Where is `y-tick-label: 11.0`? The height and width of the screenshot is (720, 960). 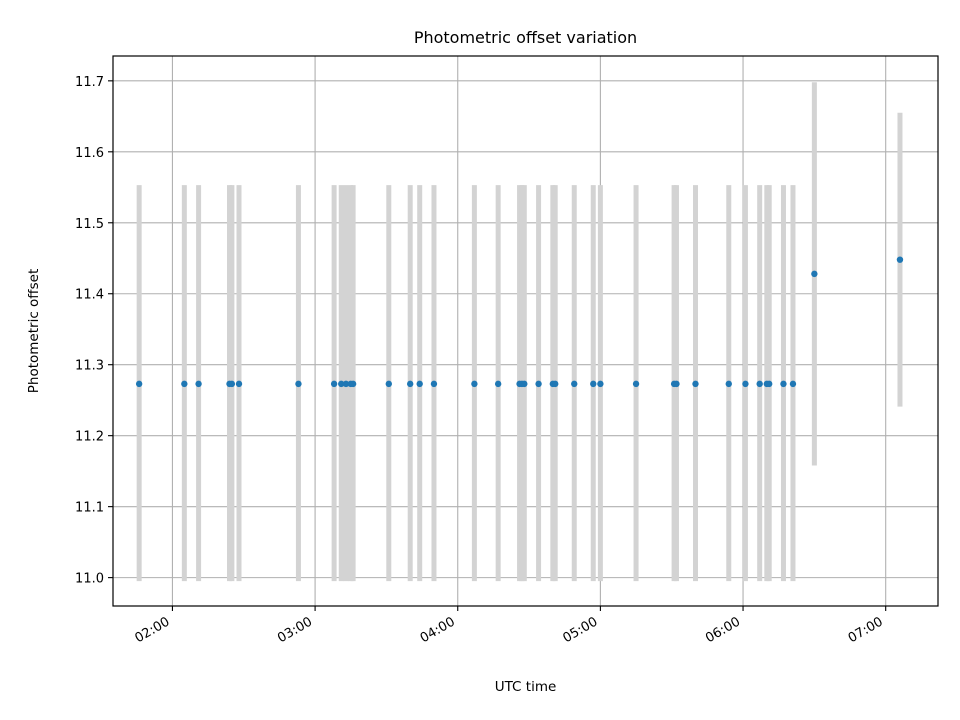 y-tick-label: 11.0 is located at coordinates (89, 579).